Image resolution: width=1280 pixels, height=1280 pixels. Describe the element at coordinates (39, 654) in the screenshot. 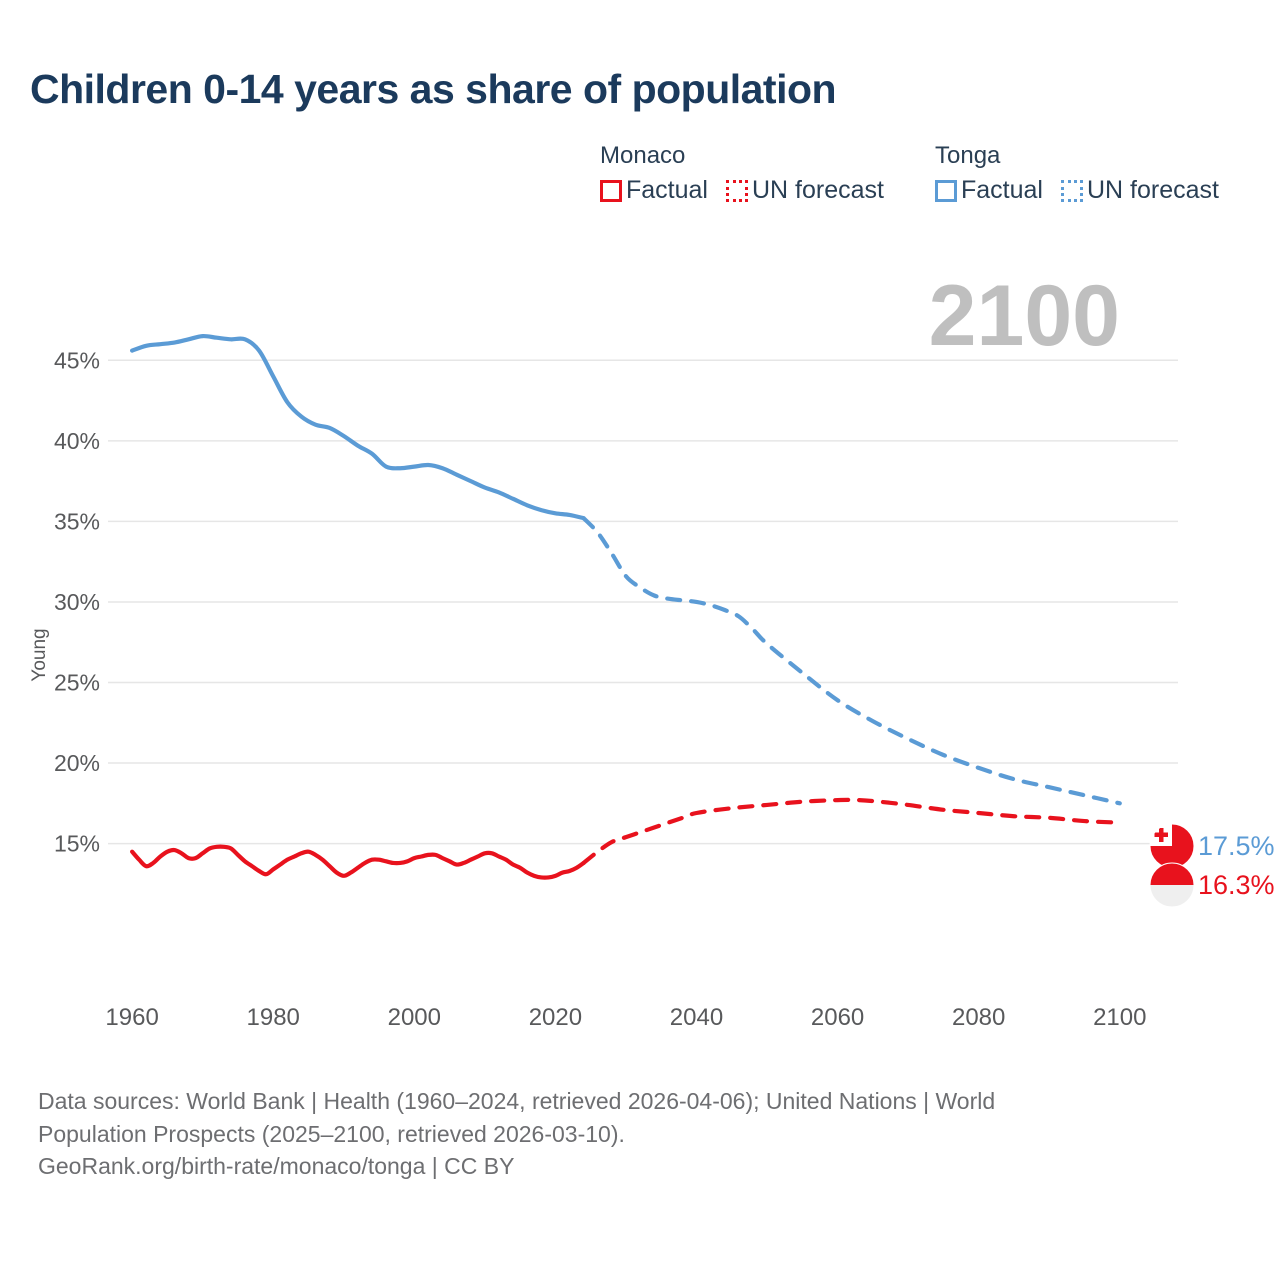

I see `y-axis-label: Young` at that location.